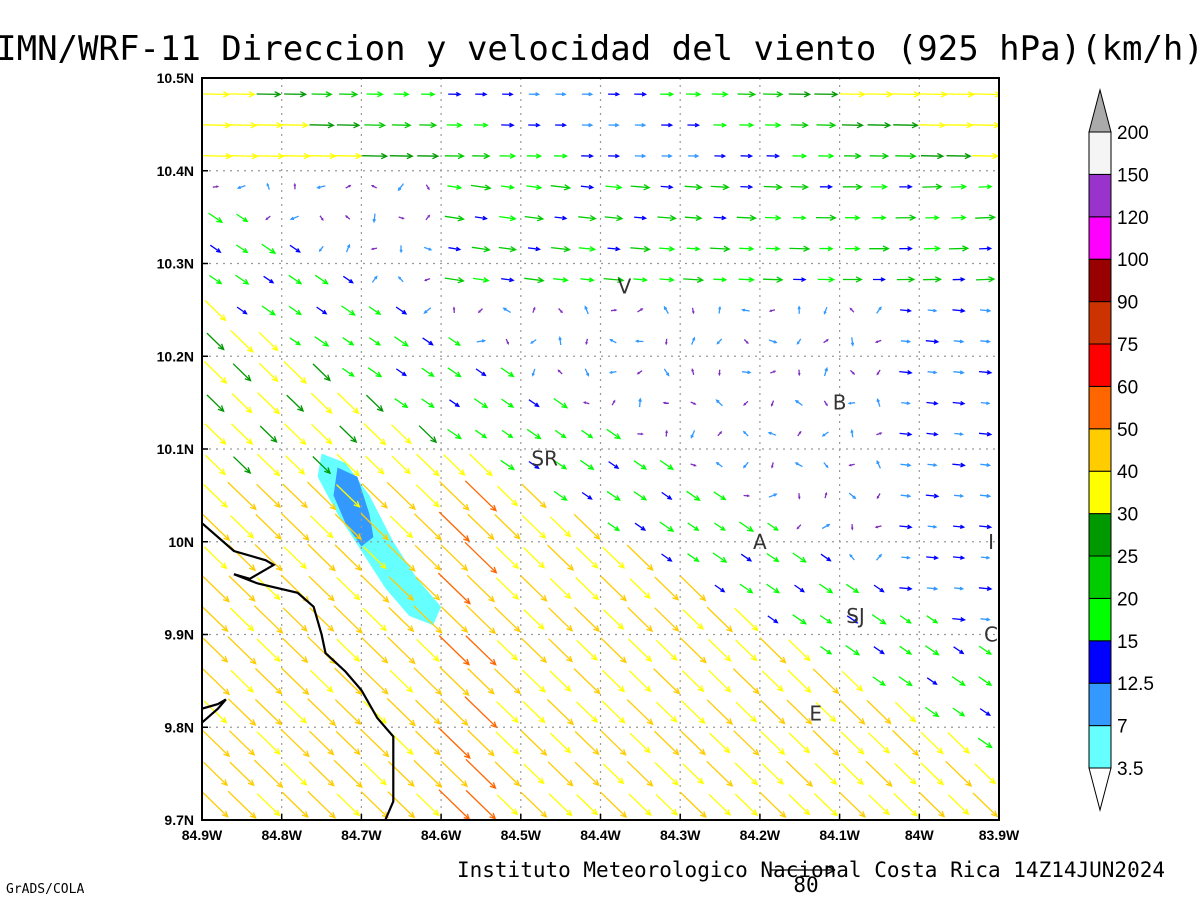 The width and height of the screenshot is (1200, 900). Describe the element at coordinates (1130, 769) in the screenshot. I see `colorbar-label: 3.5` at that location.